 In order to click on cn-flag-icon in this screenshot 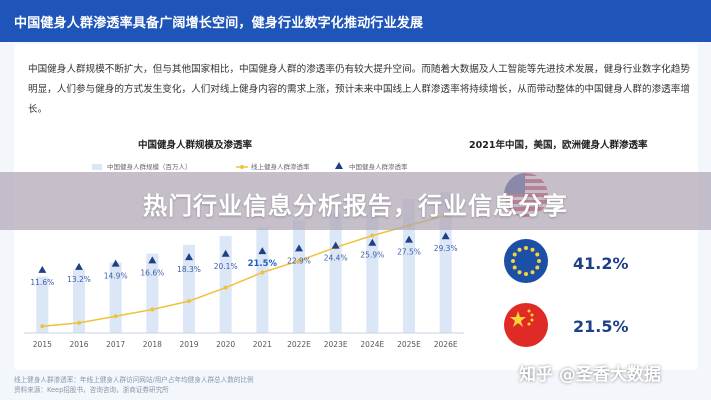, I will do `click(526, 325)`.